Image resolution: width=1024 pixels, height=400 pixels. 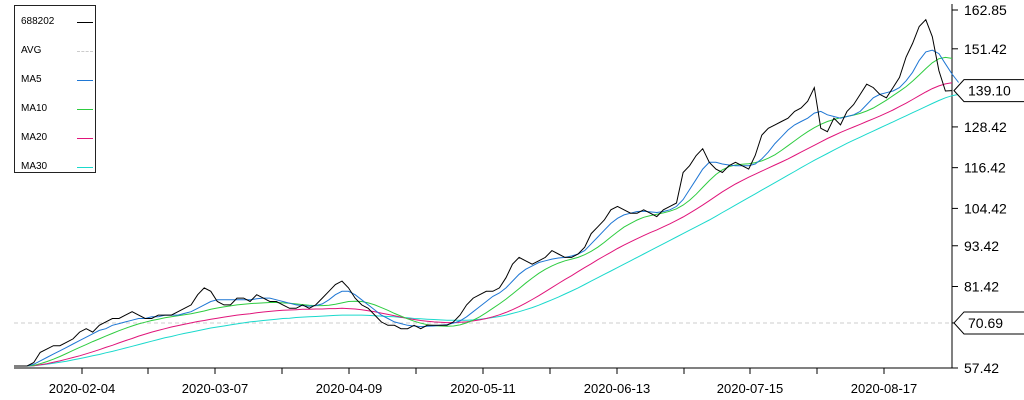 I want to click on y-tick-label: 104.42, so click(x=985, y=208).